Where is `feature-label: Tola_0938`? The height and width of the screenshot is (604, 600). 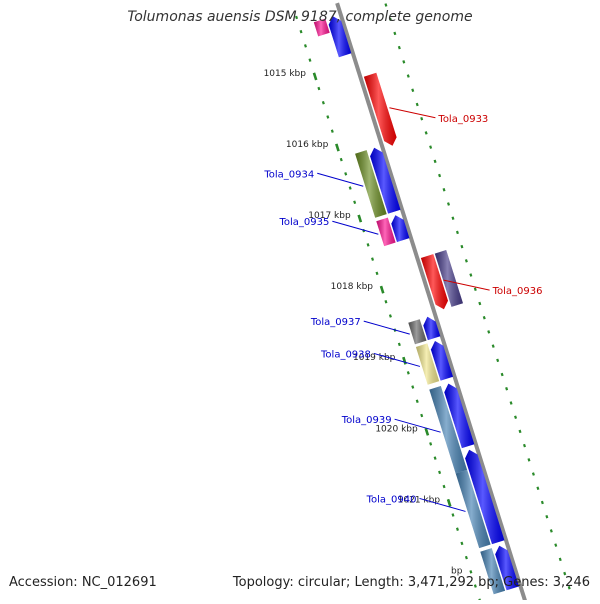
feature-label: Tola_0938 is located at coordinates (345, 354).